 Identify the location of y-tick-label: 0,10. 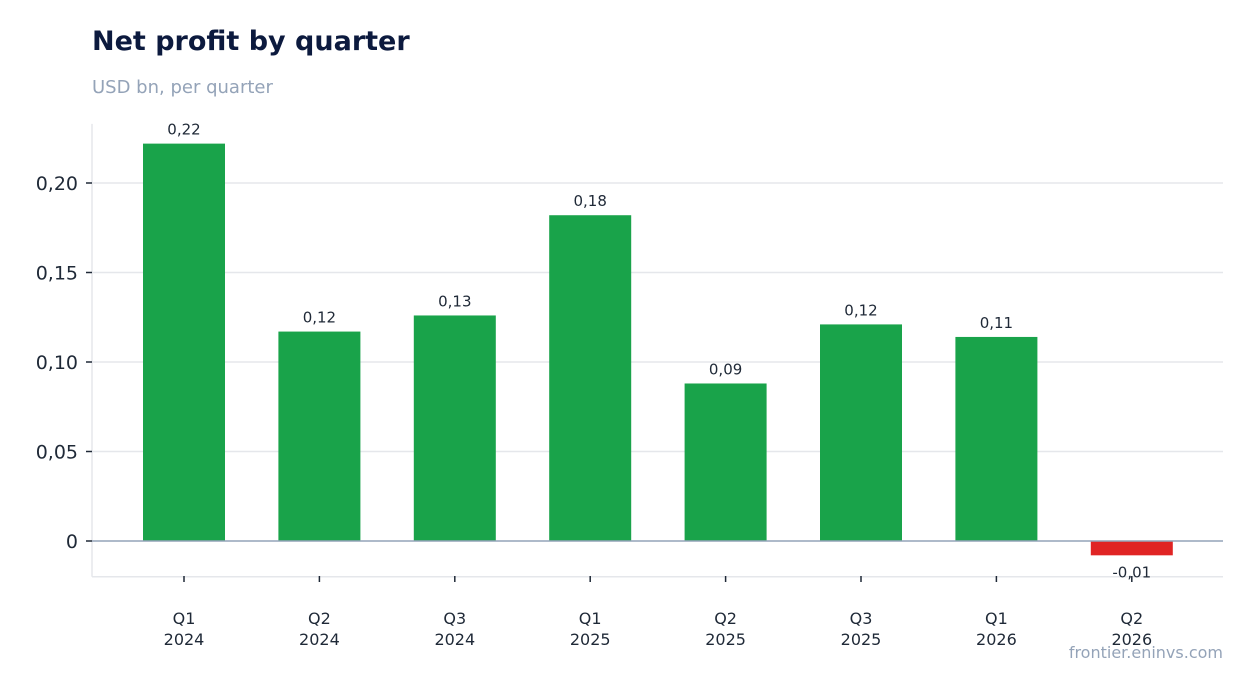
(57, 363).